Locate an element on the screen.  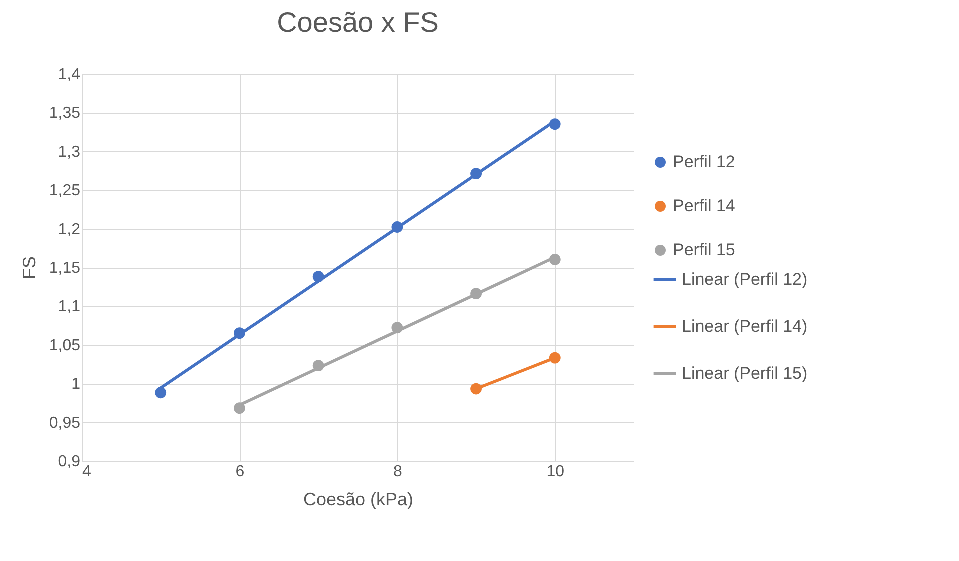
y-tick-label: 1,1 is located at coordinates (69, 307).